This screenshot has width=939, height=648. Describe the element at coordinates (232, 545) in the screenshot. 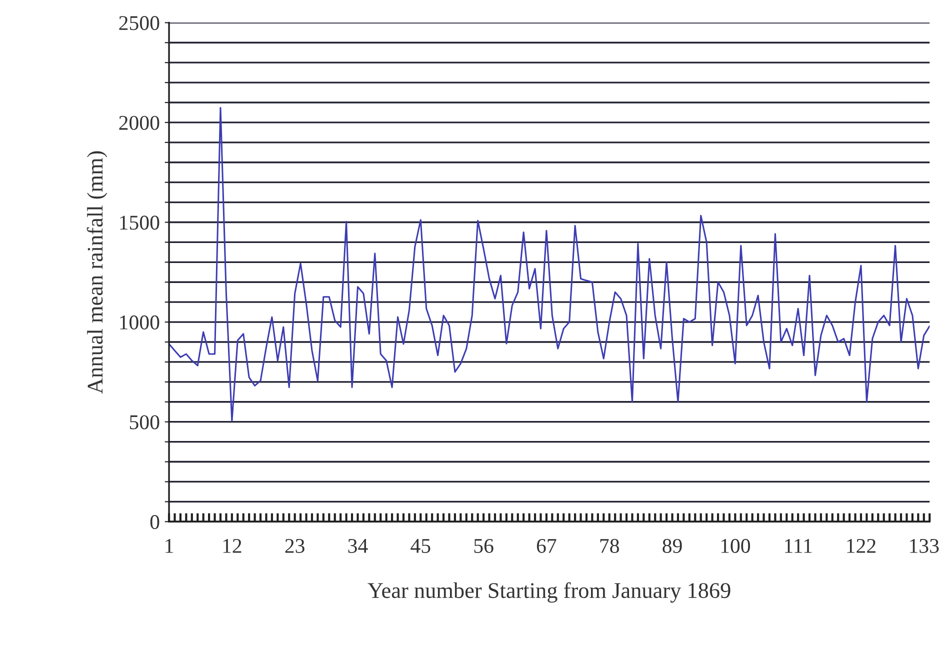

I see `x-tick-label: 12` at that location.